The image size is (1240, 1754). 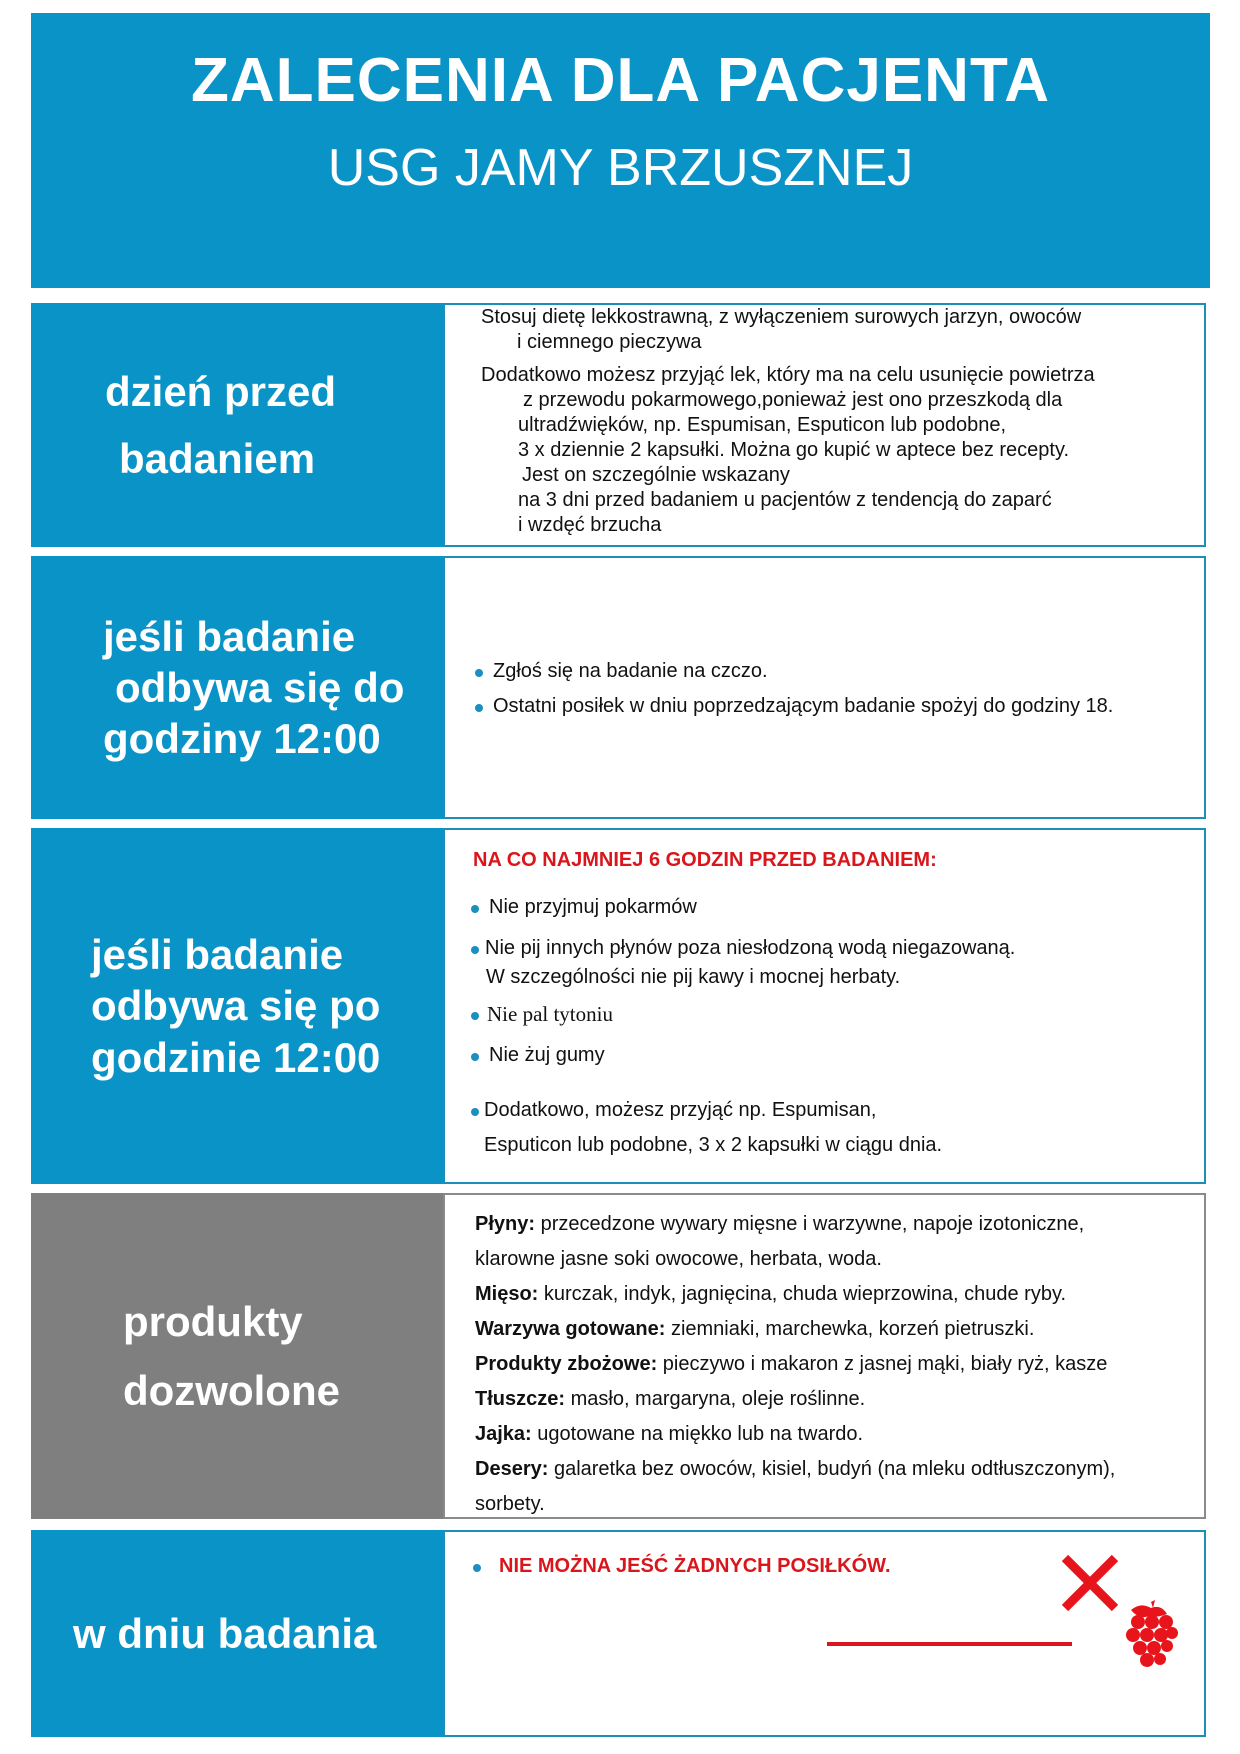 I want to click on red-underline, so click(x=949, y=1644).